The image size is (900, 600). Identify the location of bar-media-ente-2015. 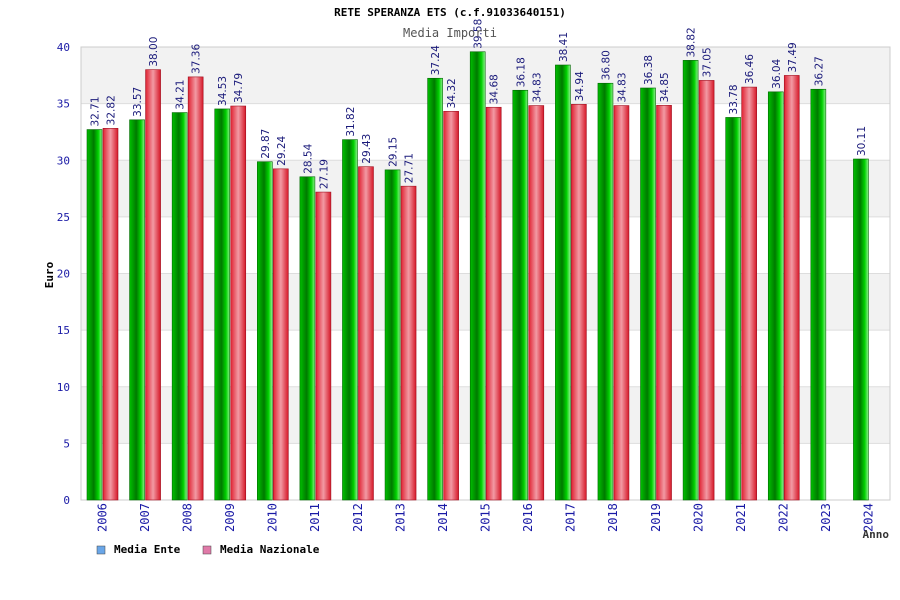
(477, 276).